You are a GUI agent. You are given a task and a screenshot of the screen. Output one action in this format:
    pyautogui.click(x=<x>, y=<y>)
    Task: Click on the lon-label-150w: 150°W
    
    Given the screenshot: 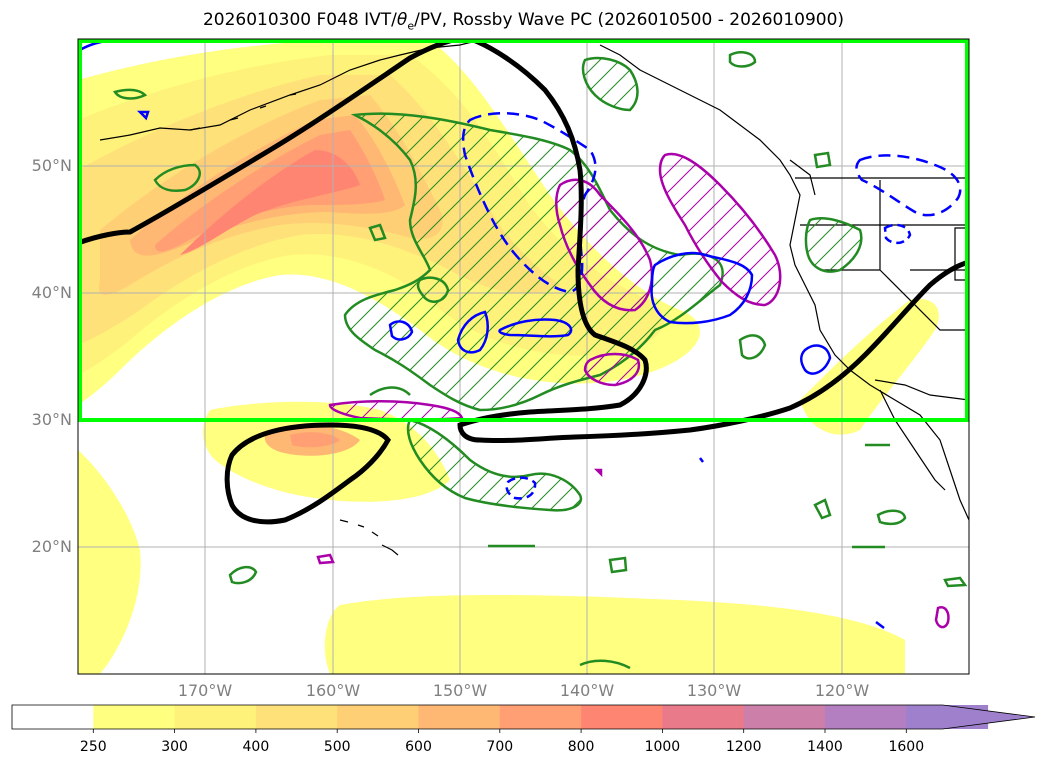 What is the action you would take?
    pyautogui.click(x=460, y=690)
    